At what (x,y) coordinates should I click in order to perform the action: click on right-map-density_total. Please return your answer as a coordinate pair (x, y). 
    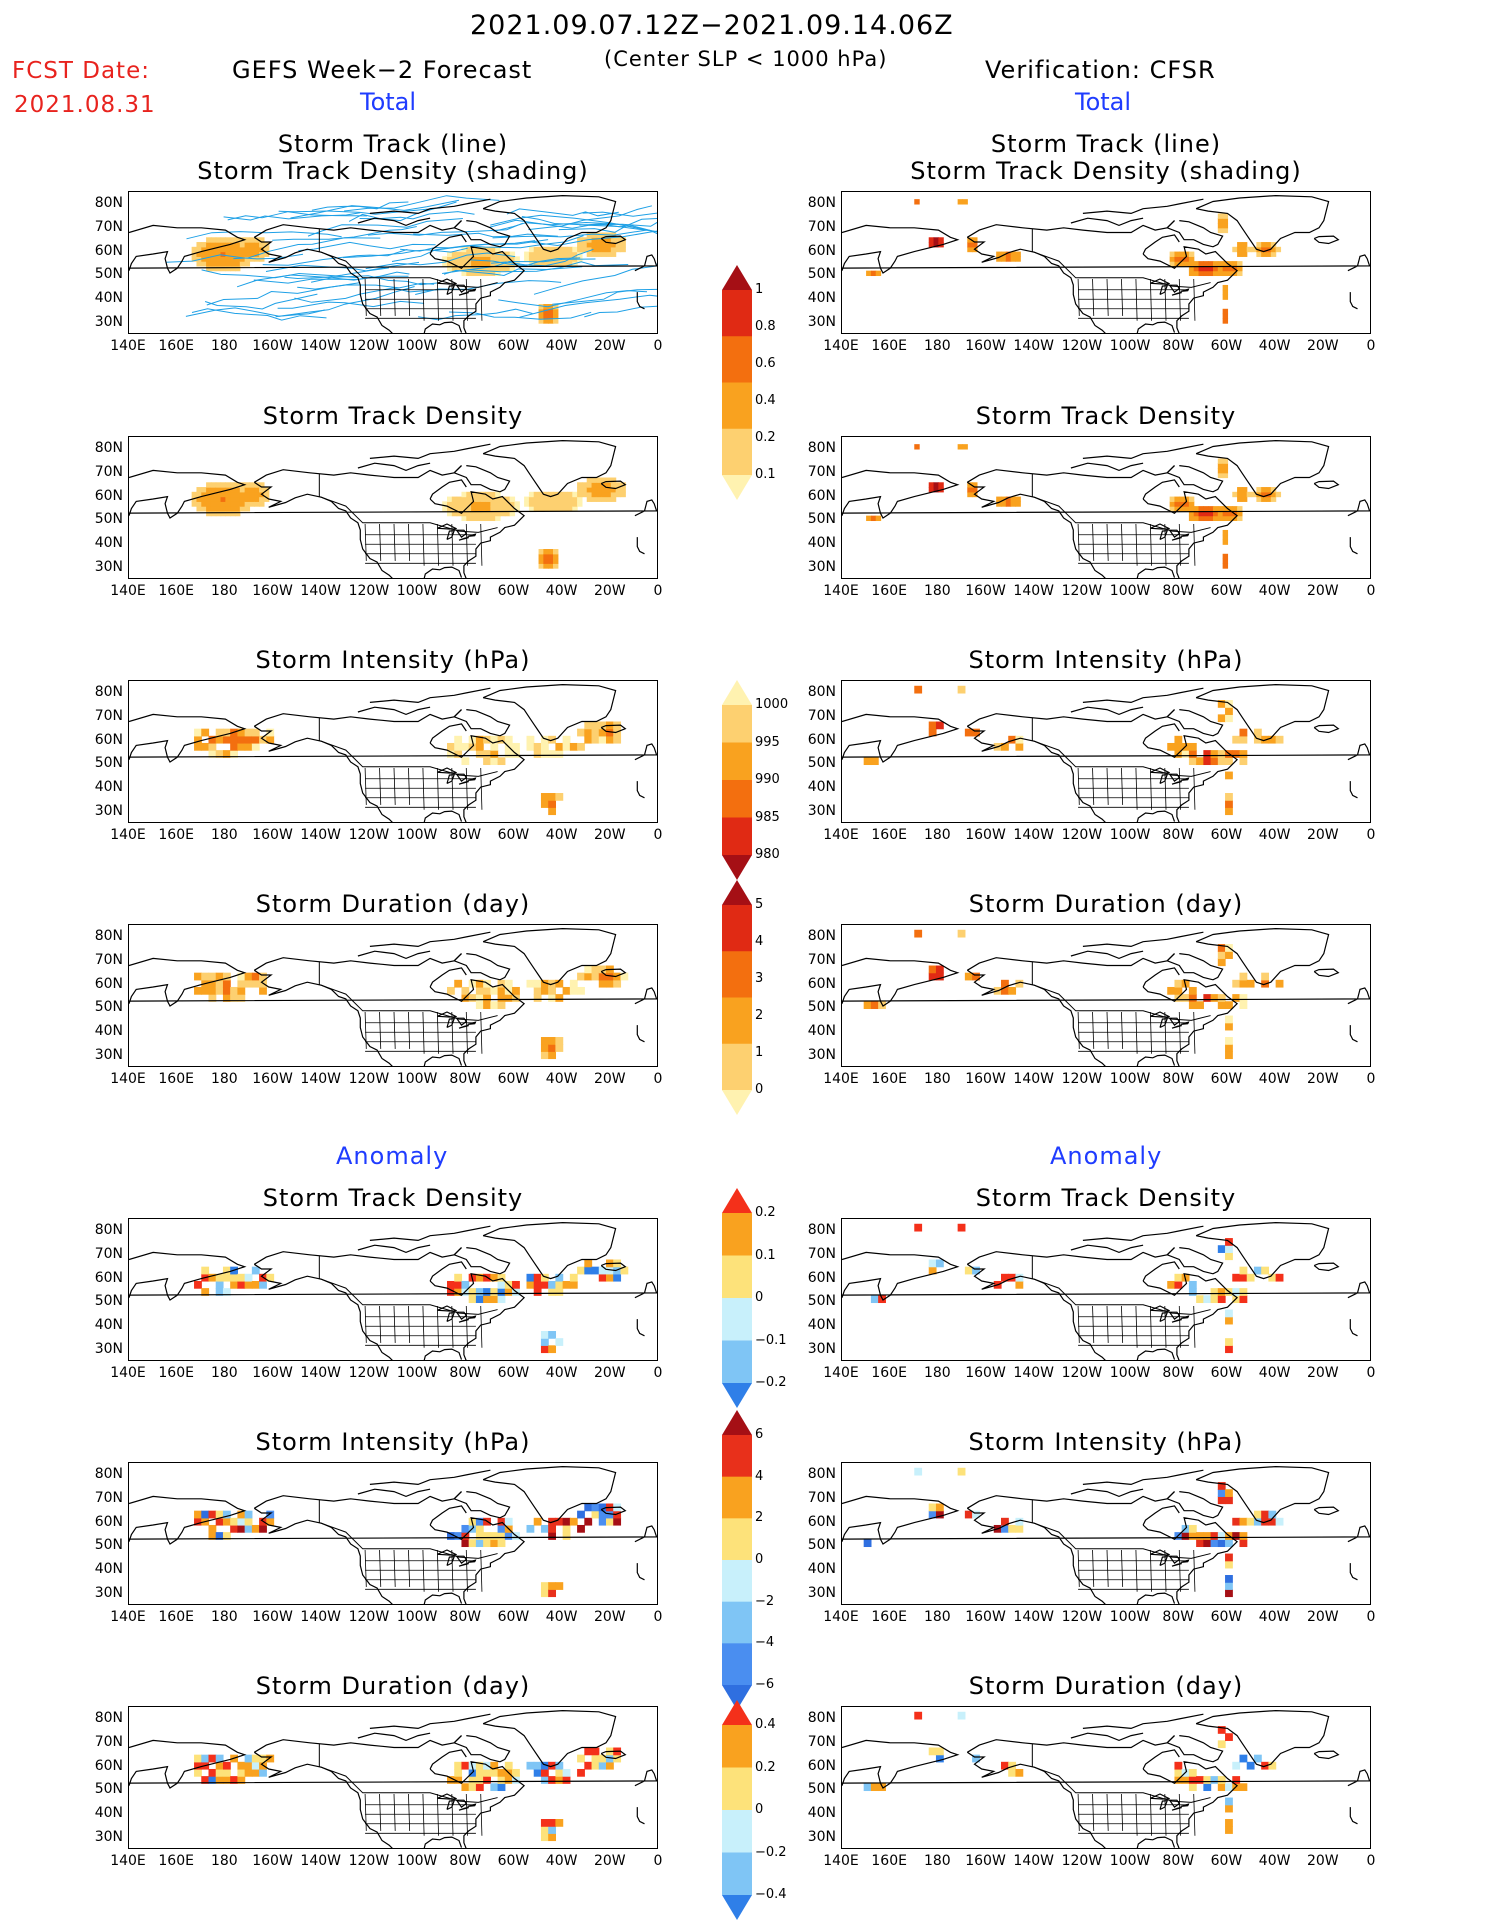
    Looking at the image, I should click on (1106, 507).